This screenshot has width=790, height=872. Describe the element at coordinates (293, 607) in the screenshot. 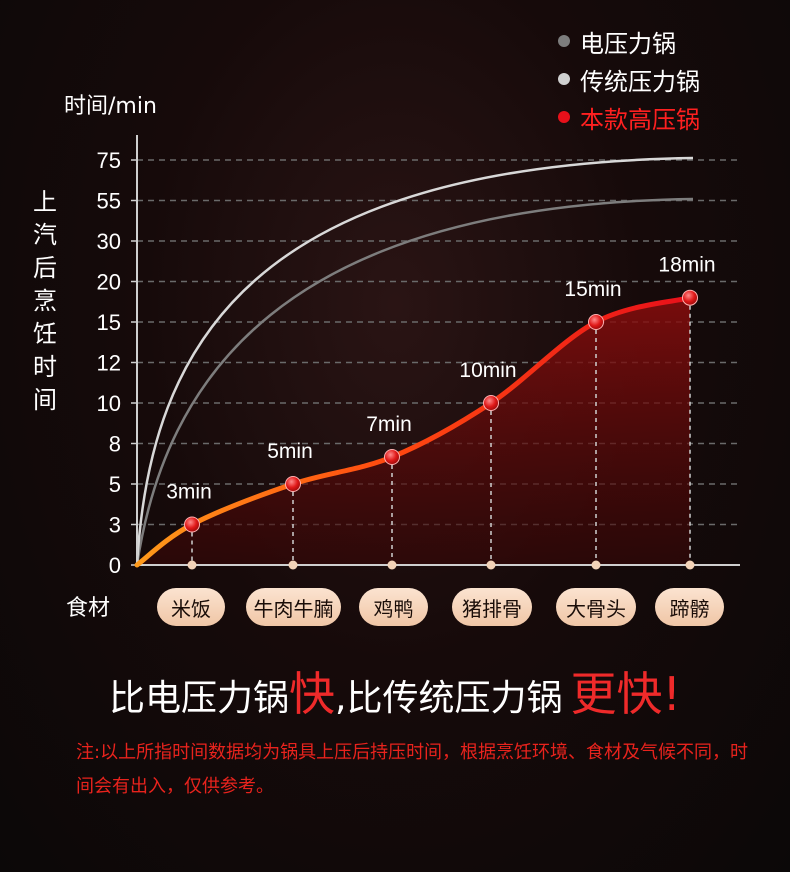

I see `food-pill-beef: 牛肉牛腩` at that location.